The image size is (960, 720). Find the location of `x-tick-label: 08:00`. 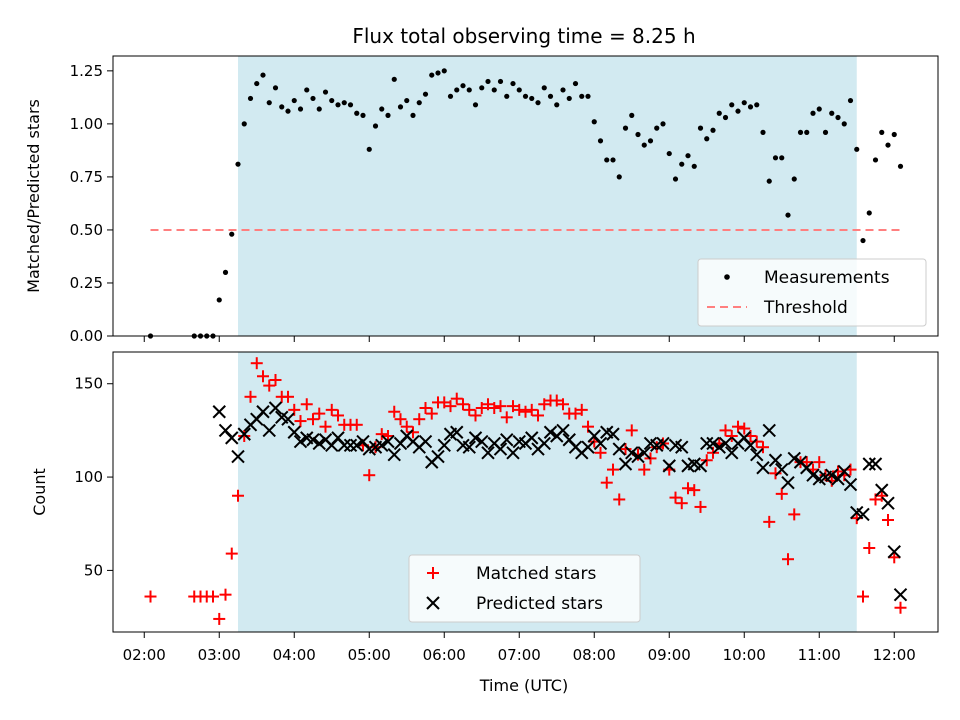

x-tick-label: 08:00 is located at coordinates (594, 655).